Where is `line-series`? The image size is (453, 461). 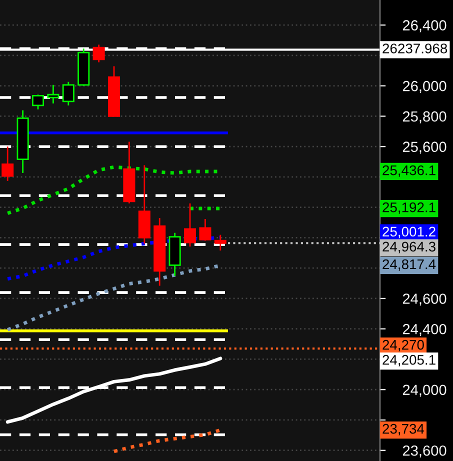 line-series is located at coordinates (167, 441).